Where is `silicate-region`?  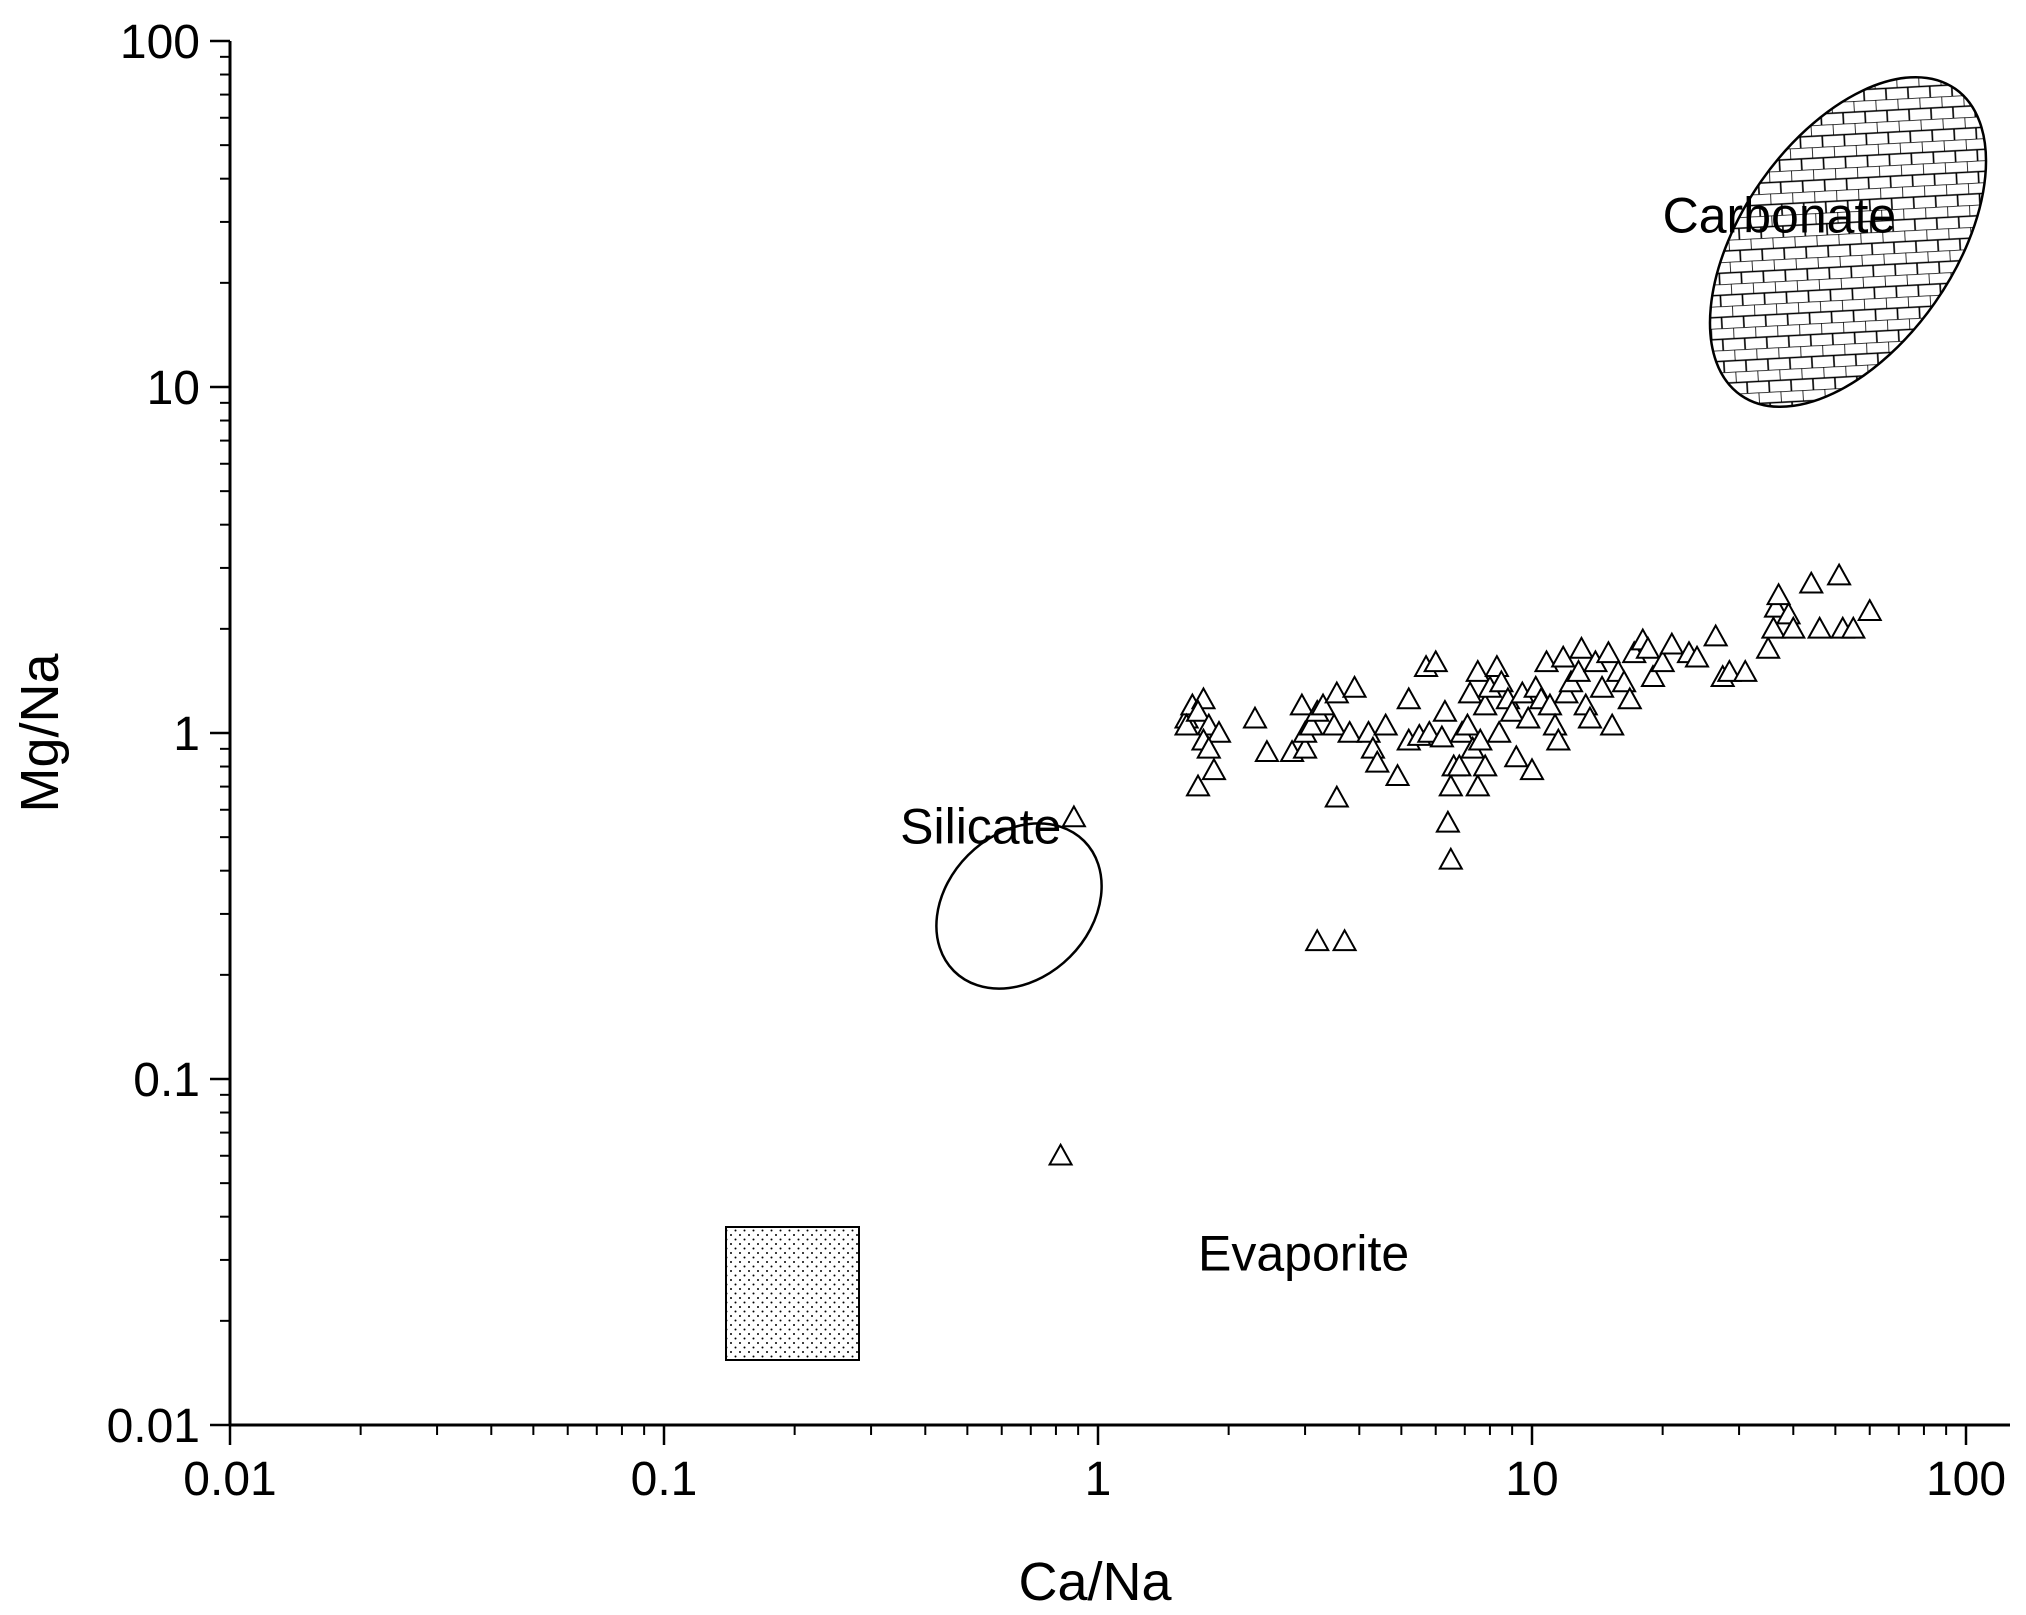
silicate-region is located at coordinates (1019, 906).